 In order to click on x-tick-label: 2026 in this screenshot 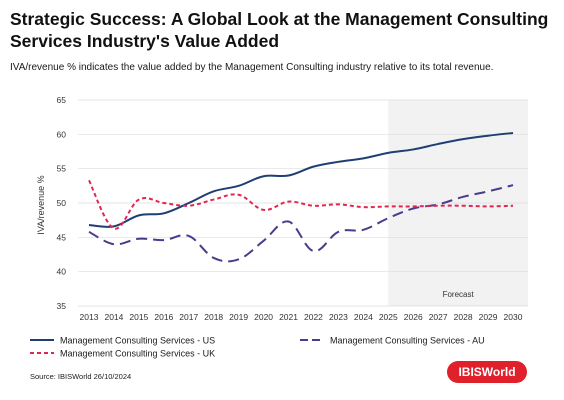, I will do `click(413, 317)`.